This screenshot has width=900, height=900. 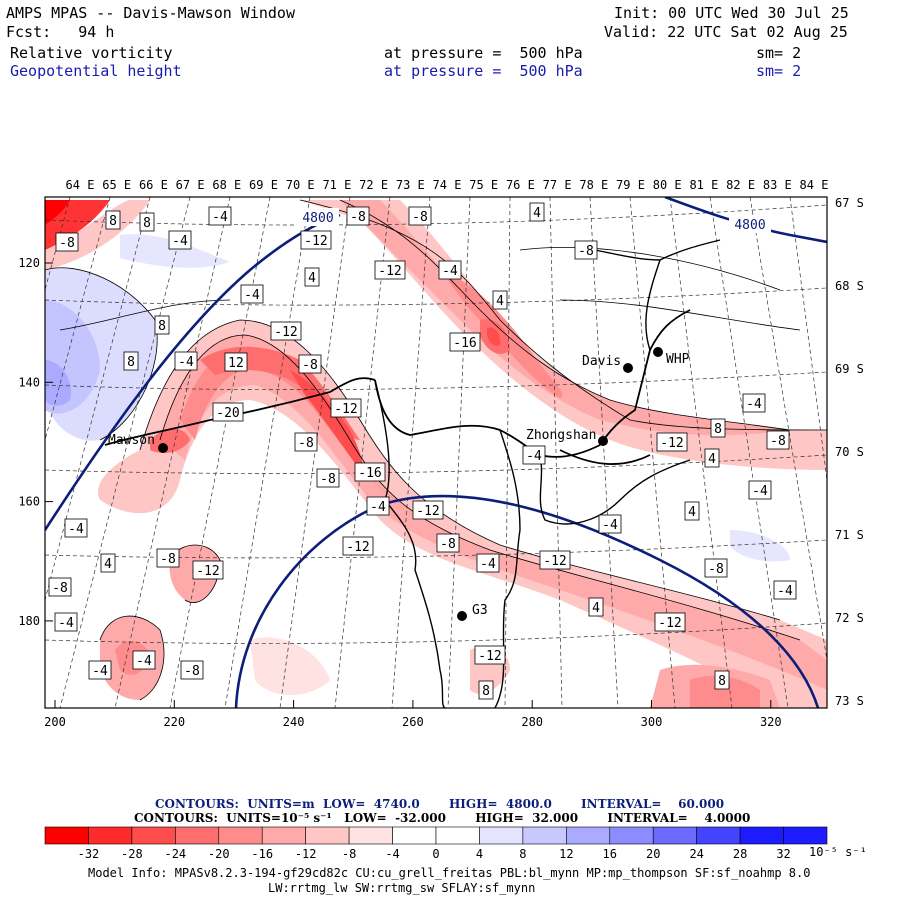 What do you see at coordinates (80, 185) in the screenshot?
I see `lon-label: 64 E` at bounding box center [80, 185].